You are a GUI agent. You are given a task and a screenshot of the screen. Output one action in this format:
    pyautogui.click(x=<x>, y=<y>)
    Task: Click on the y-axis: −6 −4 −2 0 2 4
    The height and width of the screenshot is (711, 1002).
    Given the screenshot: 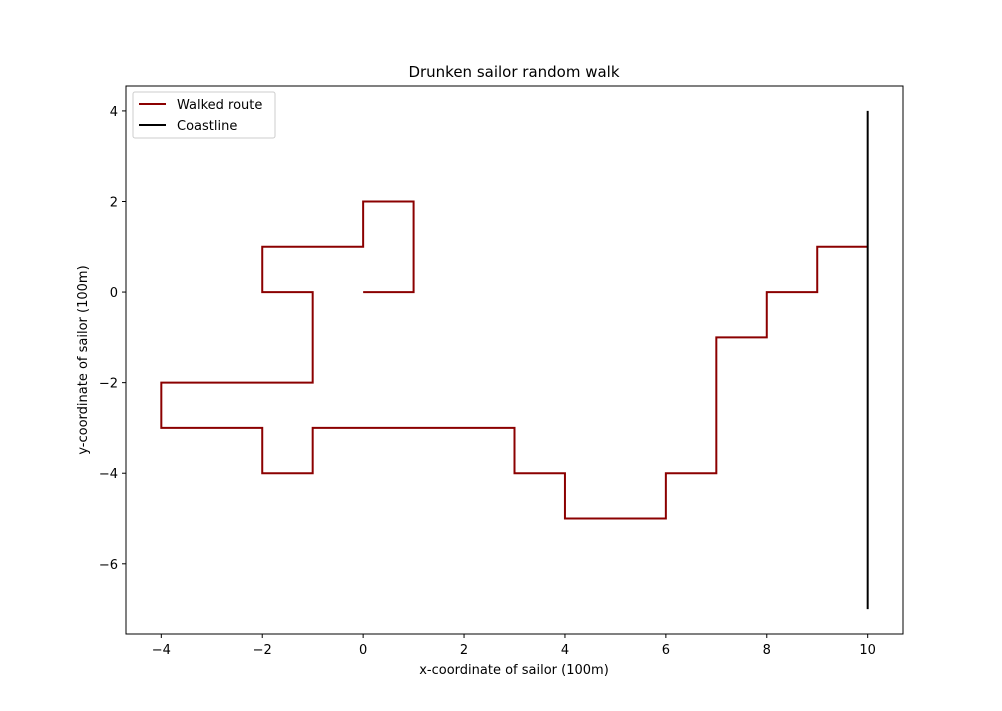 What is the action you would take?
    pyautogui.click(x=112, y=339)
    